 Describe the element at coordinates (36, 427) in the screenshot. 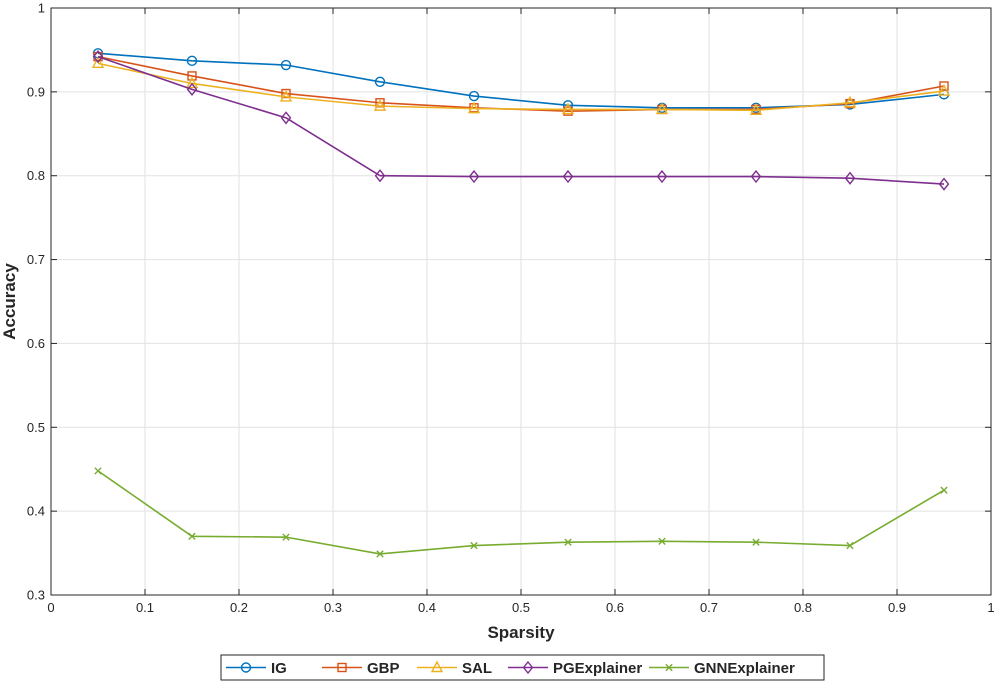

I see `y-tick-label: 0.5` at that location.